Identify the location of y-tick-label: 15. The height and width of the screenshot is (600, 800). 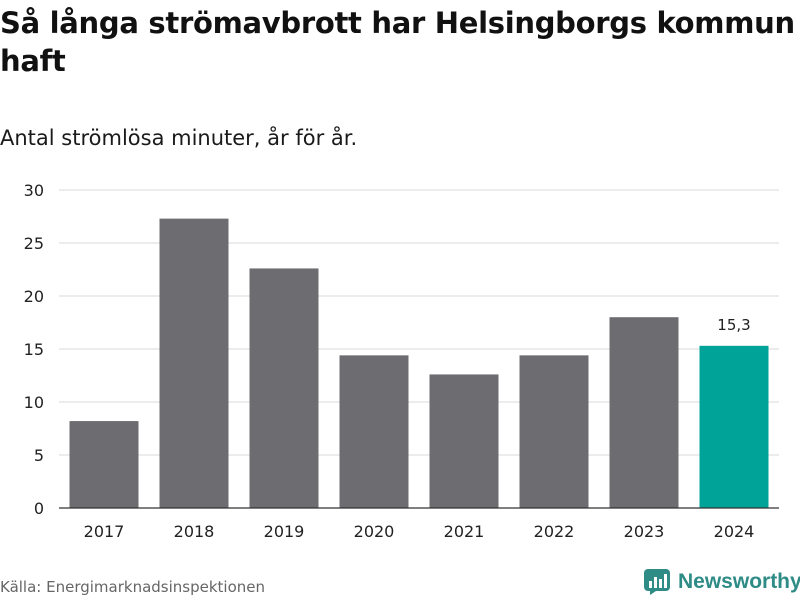
(34, 349).